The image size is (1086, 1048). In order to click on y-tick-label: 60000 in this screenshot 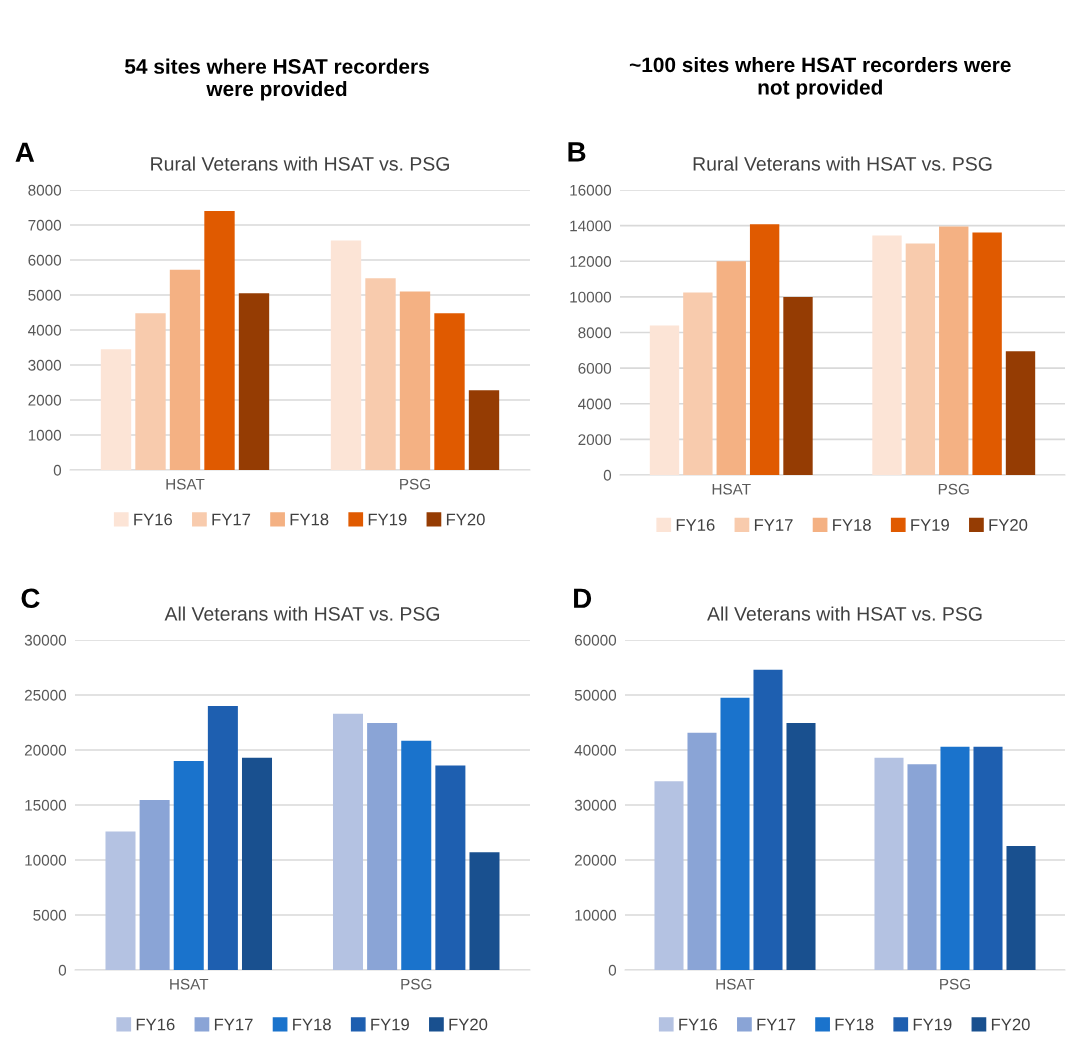, I will do `click(595, 640)`.